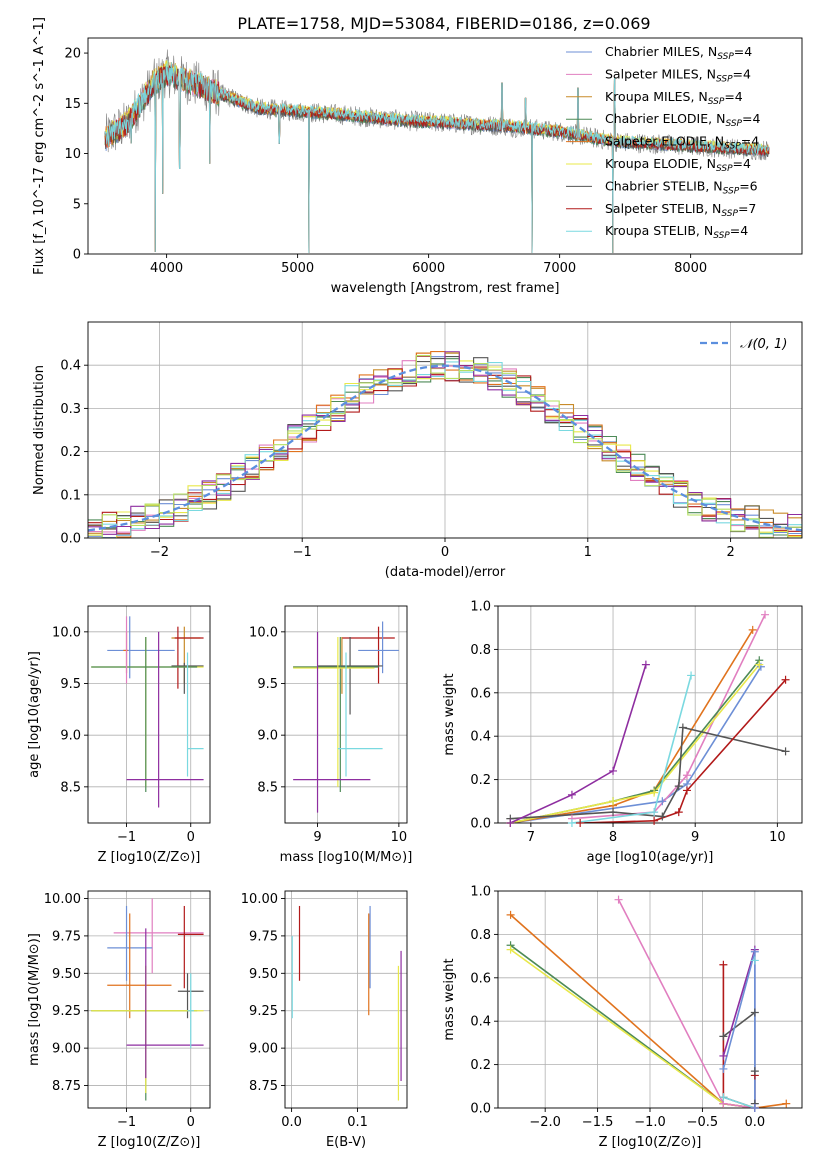 The height and width of the screenshot is (1170, 819). Describe the element at coordinates (598, 1122) in the screenshot. I see `x-tick-label: −1.5` at that location.